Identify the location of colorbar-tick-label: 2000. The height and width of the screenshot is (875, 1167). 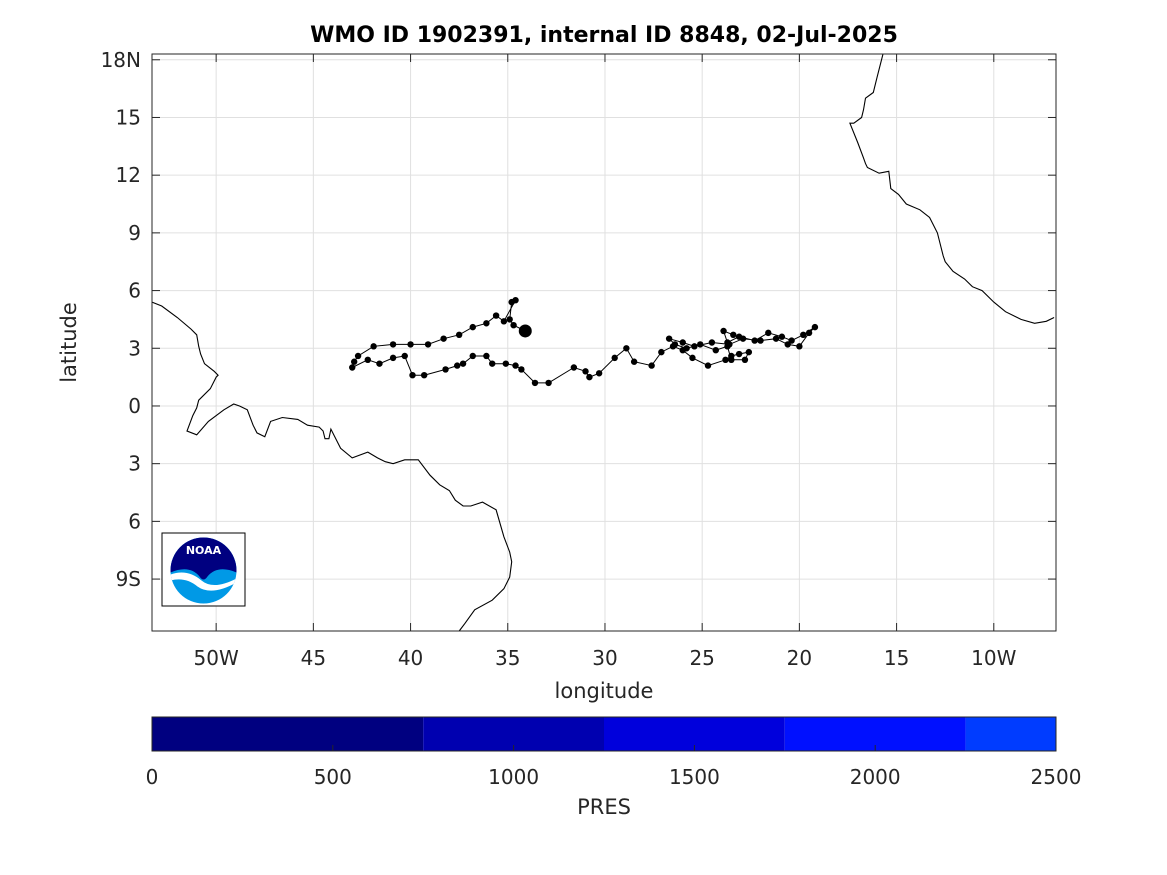
(875, 777).